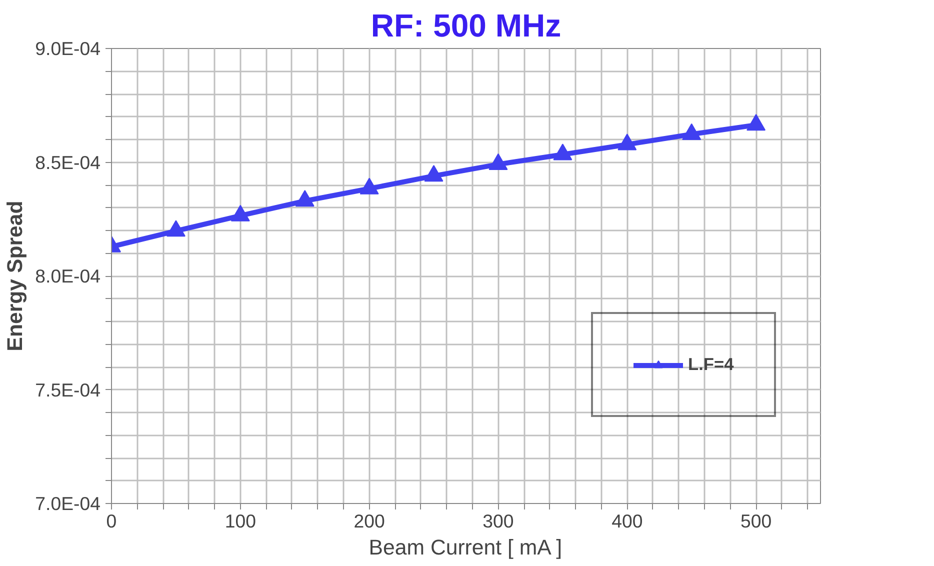 This screenshot has height=566, width=934. I want to click on x-tick-label: 100, so click(240, 521).